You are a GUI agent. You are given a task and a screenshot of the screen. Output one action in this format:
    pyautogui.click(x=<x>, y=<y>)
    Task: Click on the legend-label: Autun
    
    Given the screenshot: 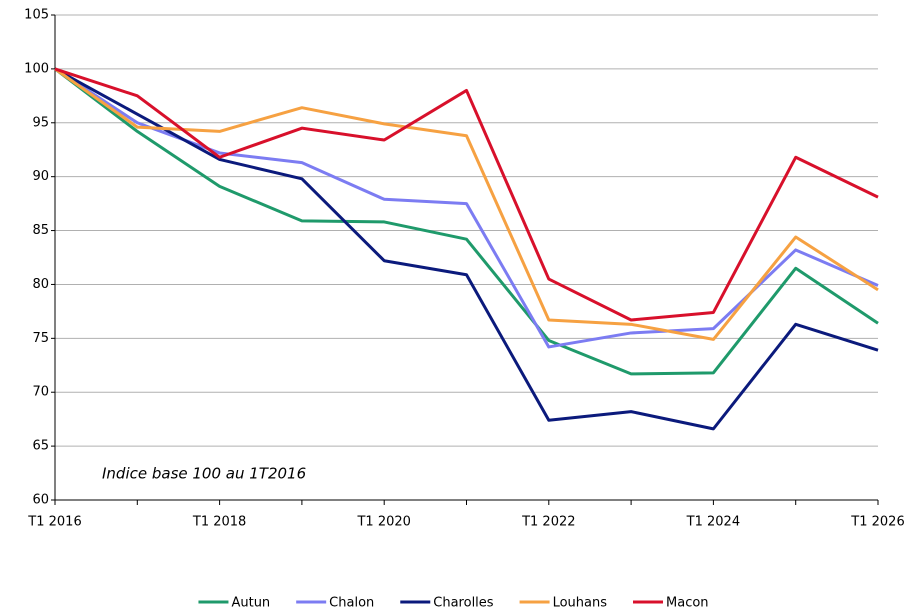 What is the action you would take?
    pyautogui.click(x=250, y=603)
    